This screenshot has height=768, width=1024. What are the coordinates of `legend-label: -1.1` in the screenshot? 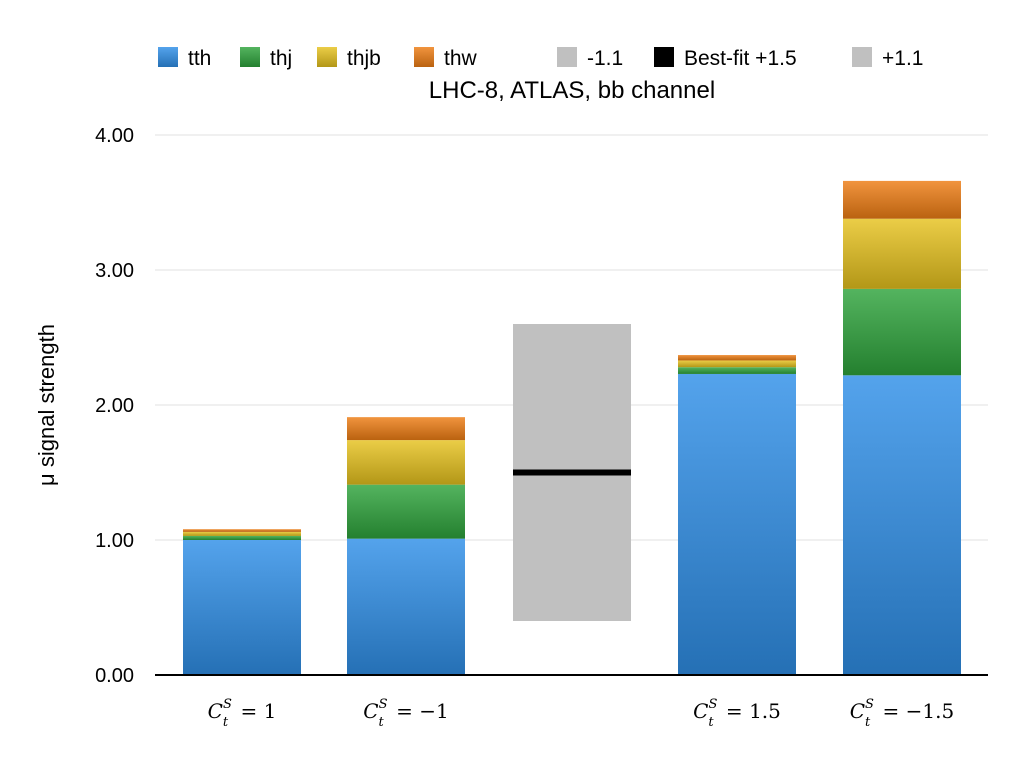 It's located at (605, 58).